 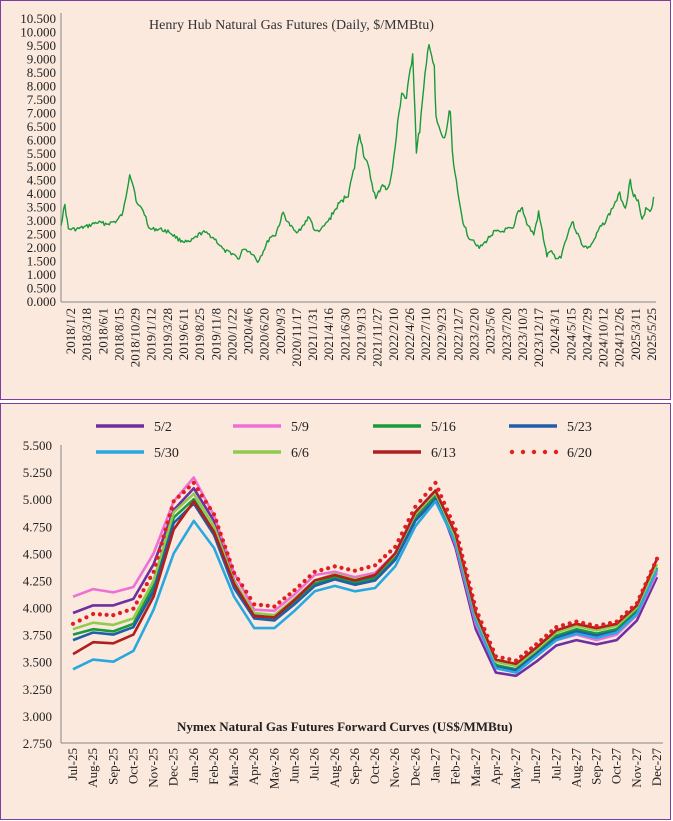 I want to click on y-tick-label: 7.500, so click(x=41, y=99).